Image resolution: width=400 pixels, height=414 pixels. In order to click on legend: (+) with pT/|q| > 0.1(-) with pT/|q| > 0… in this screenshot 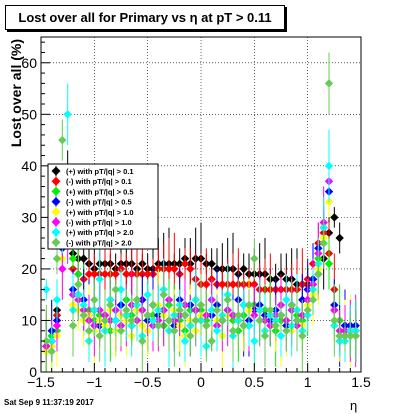, I will do `click(103, 206)`.